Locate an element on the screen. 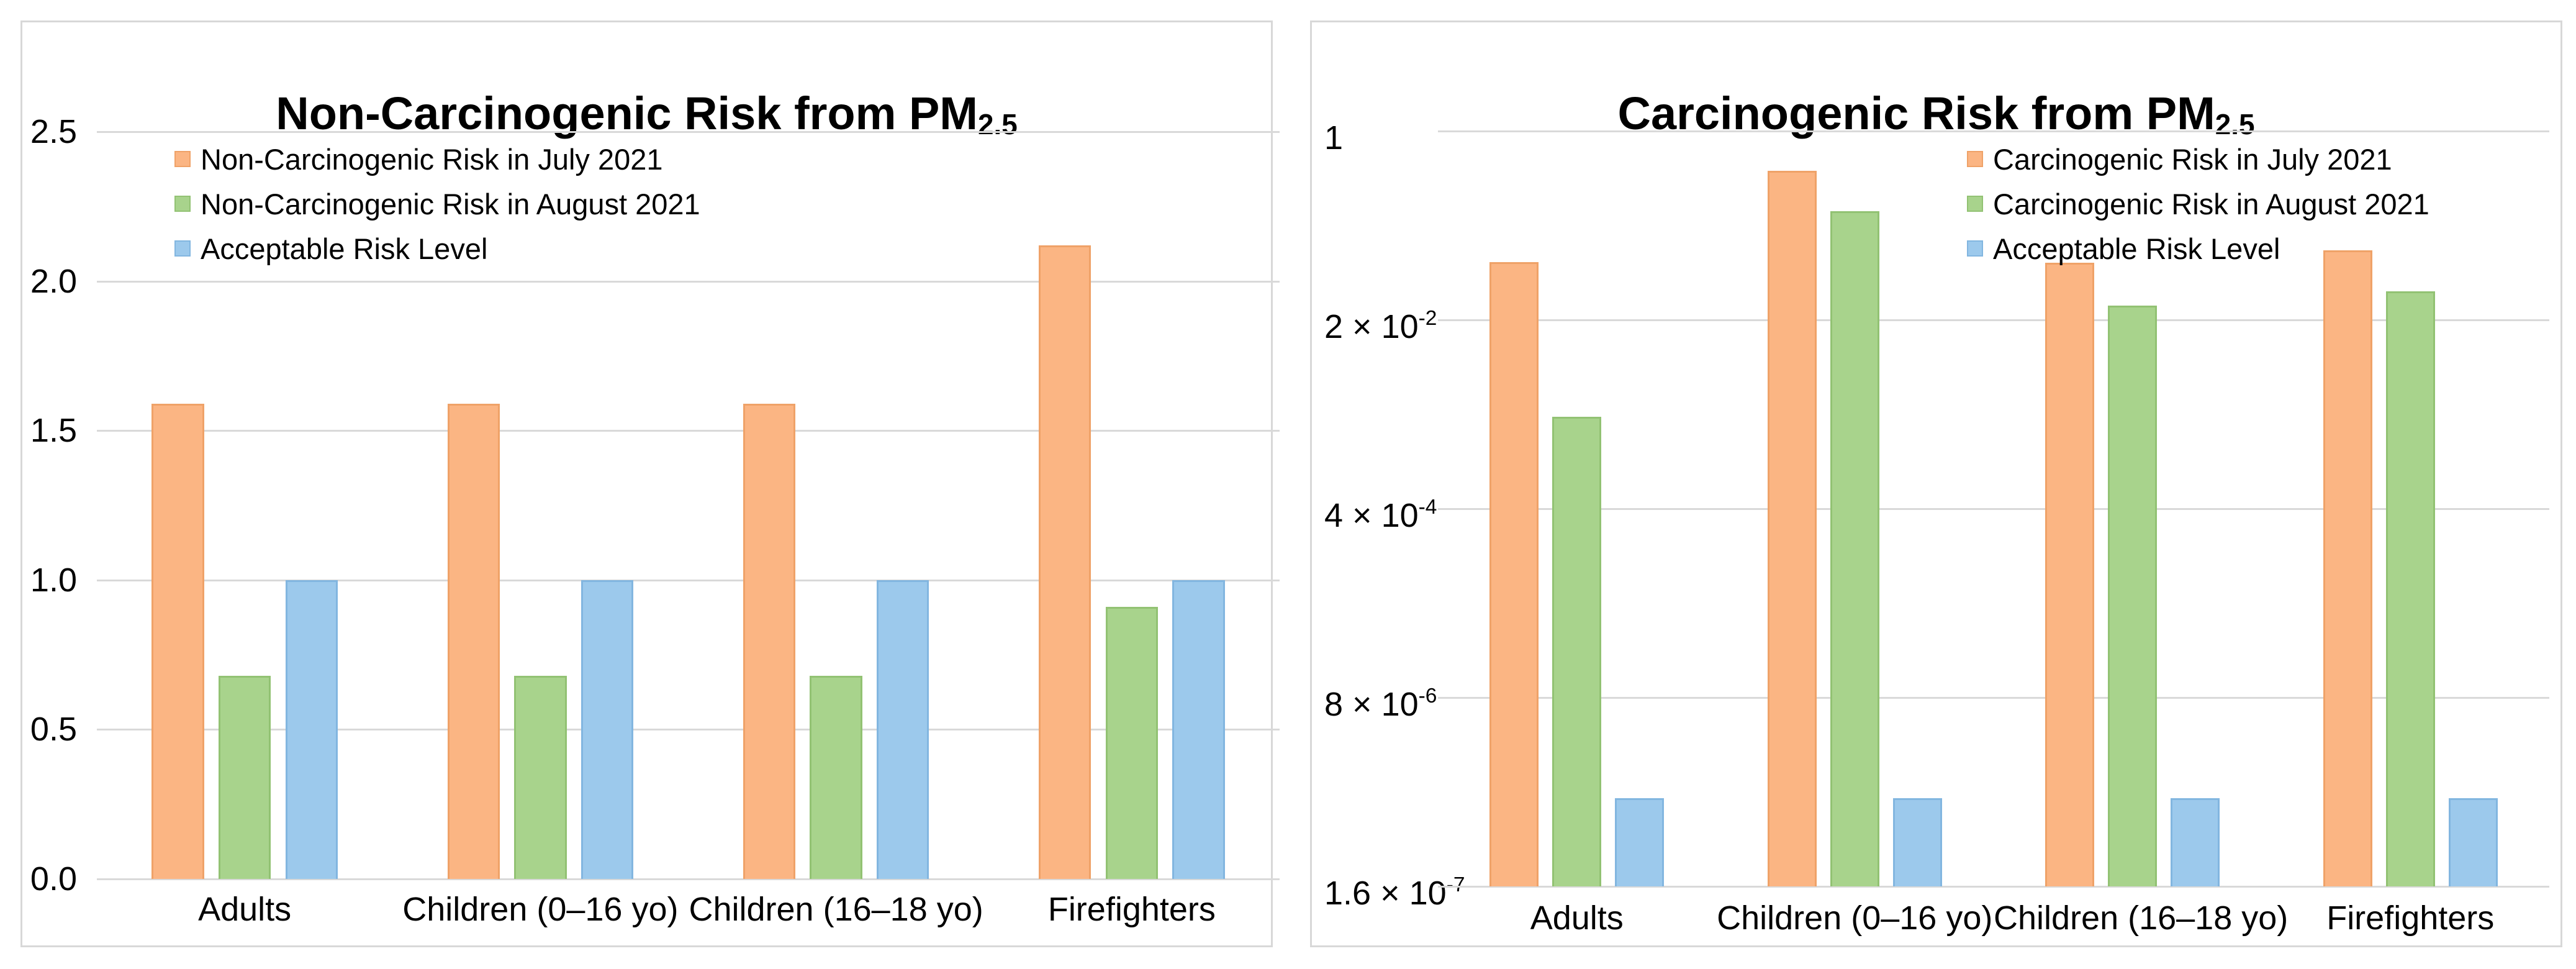  y-axis-tick-label: 2.0 is located at coordinates (53, 281).